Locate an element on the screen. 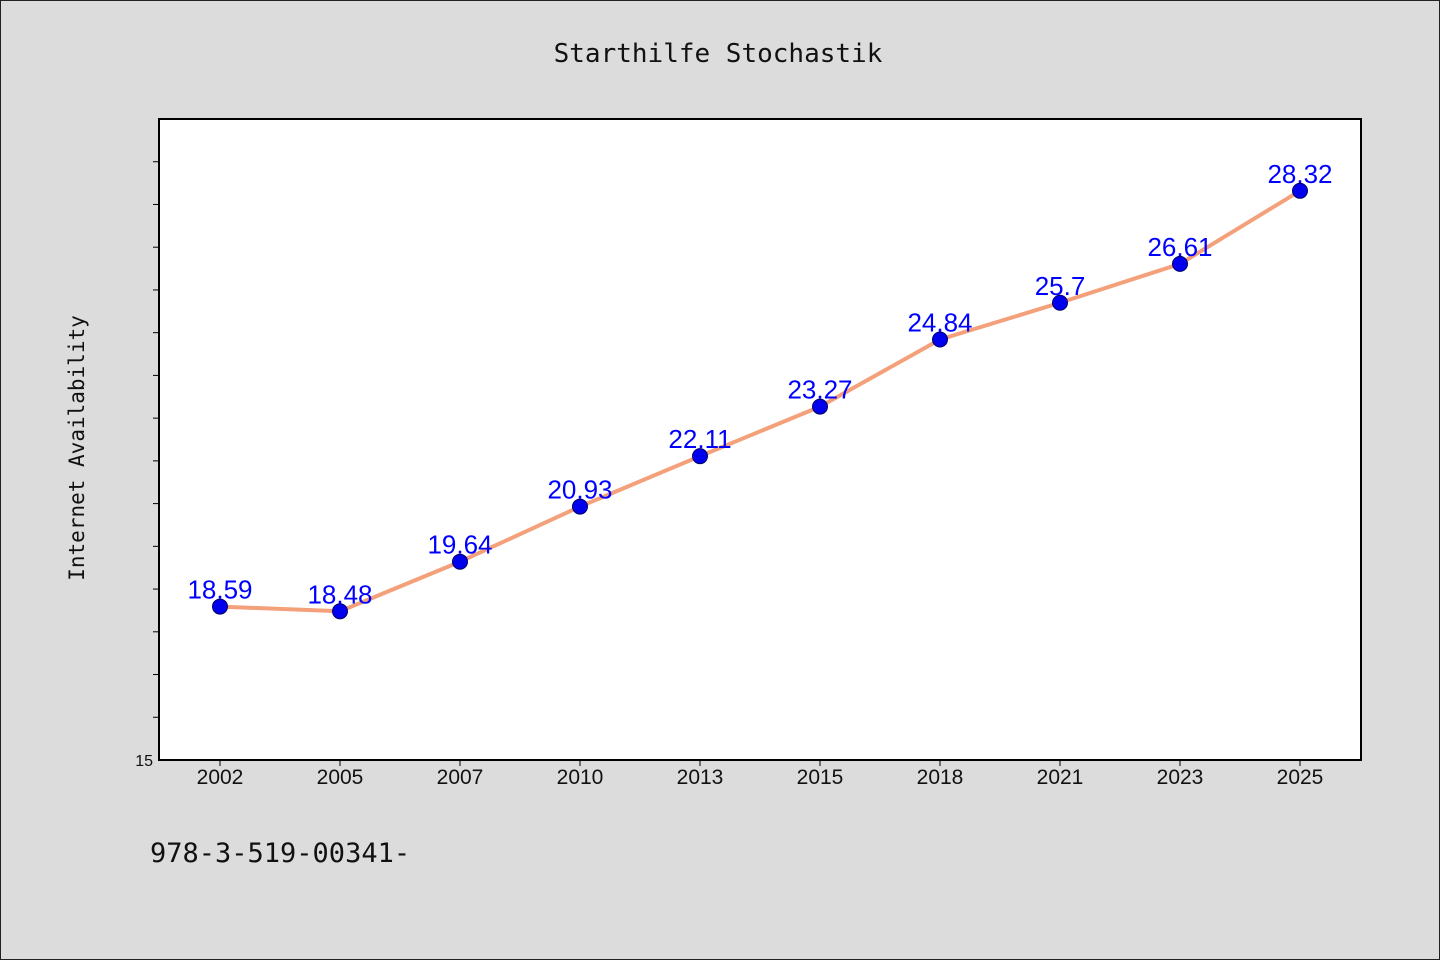  x-tick-label: 2007 is located at coordinates (460, 777).